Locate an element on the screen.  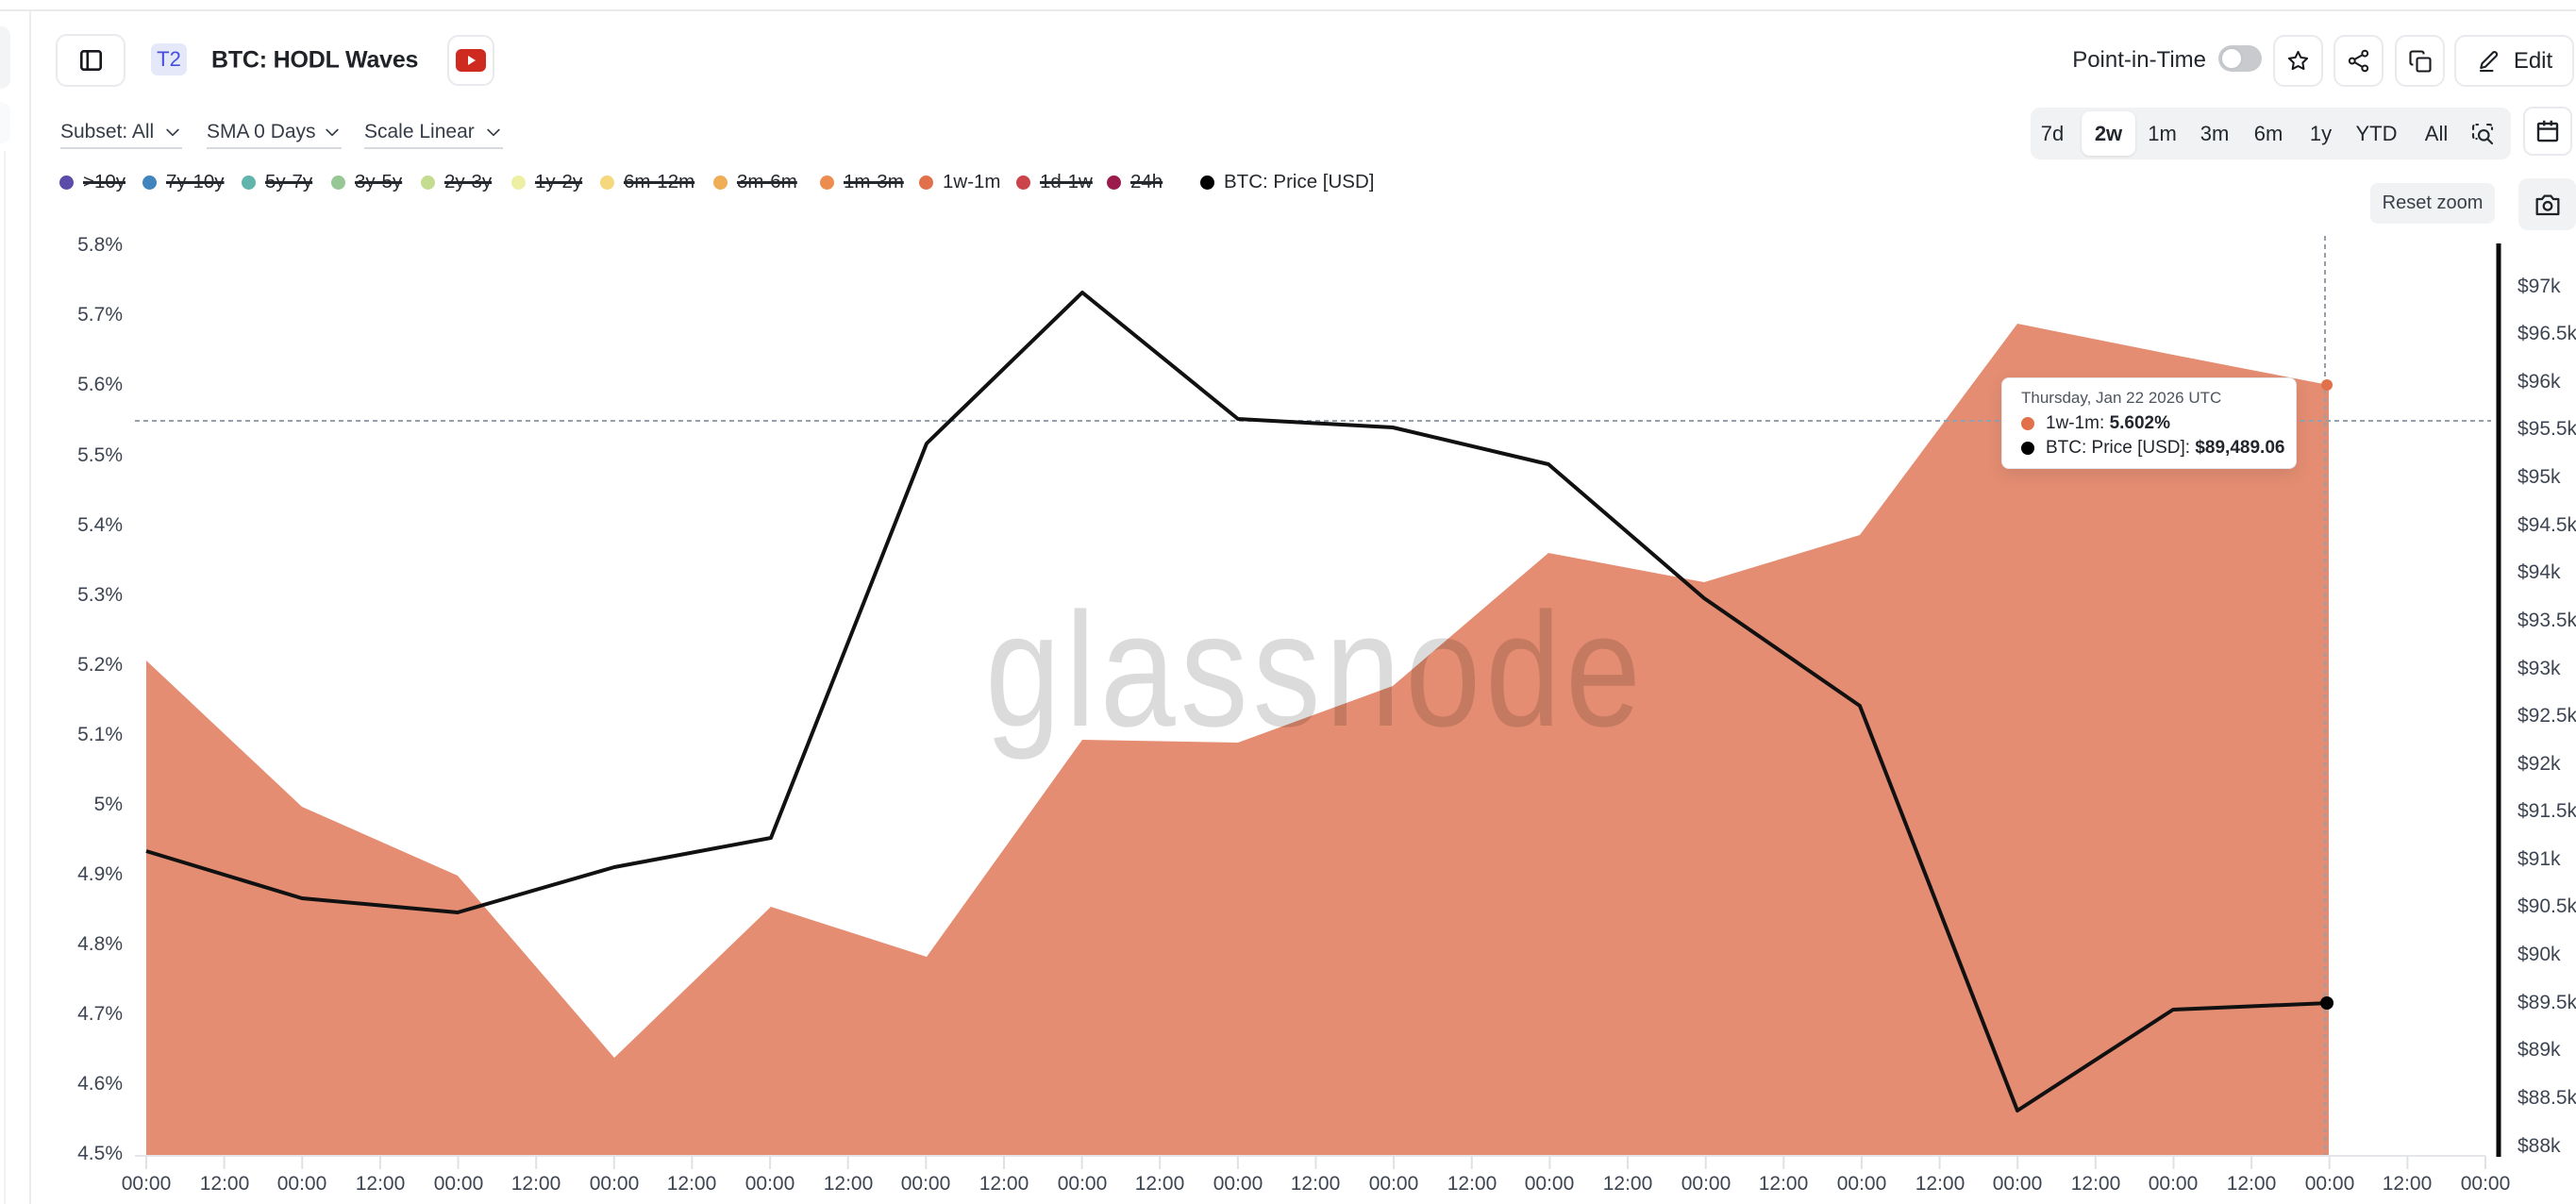
svg-text: glassnode is located at coordinates (1315, 670).